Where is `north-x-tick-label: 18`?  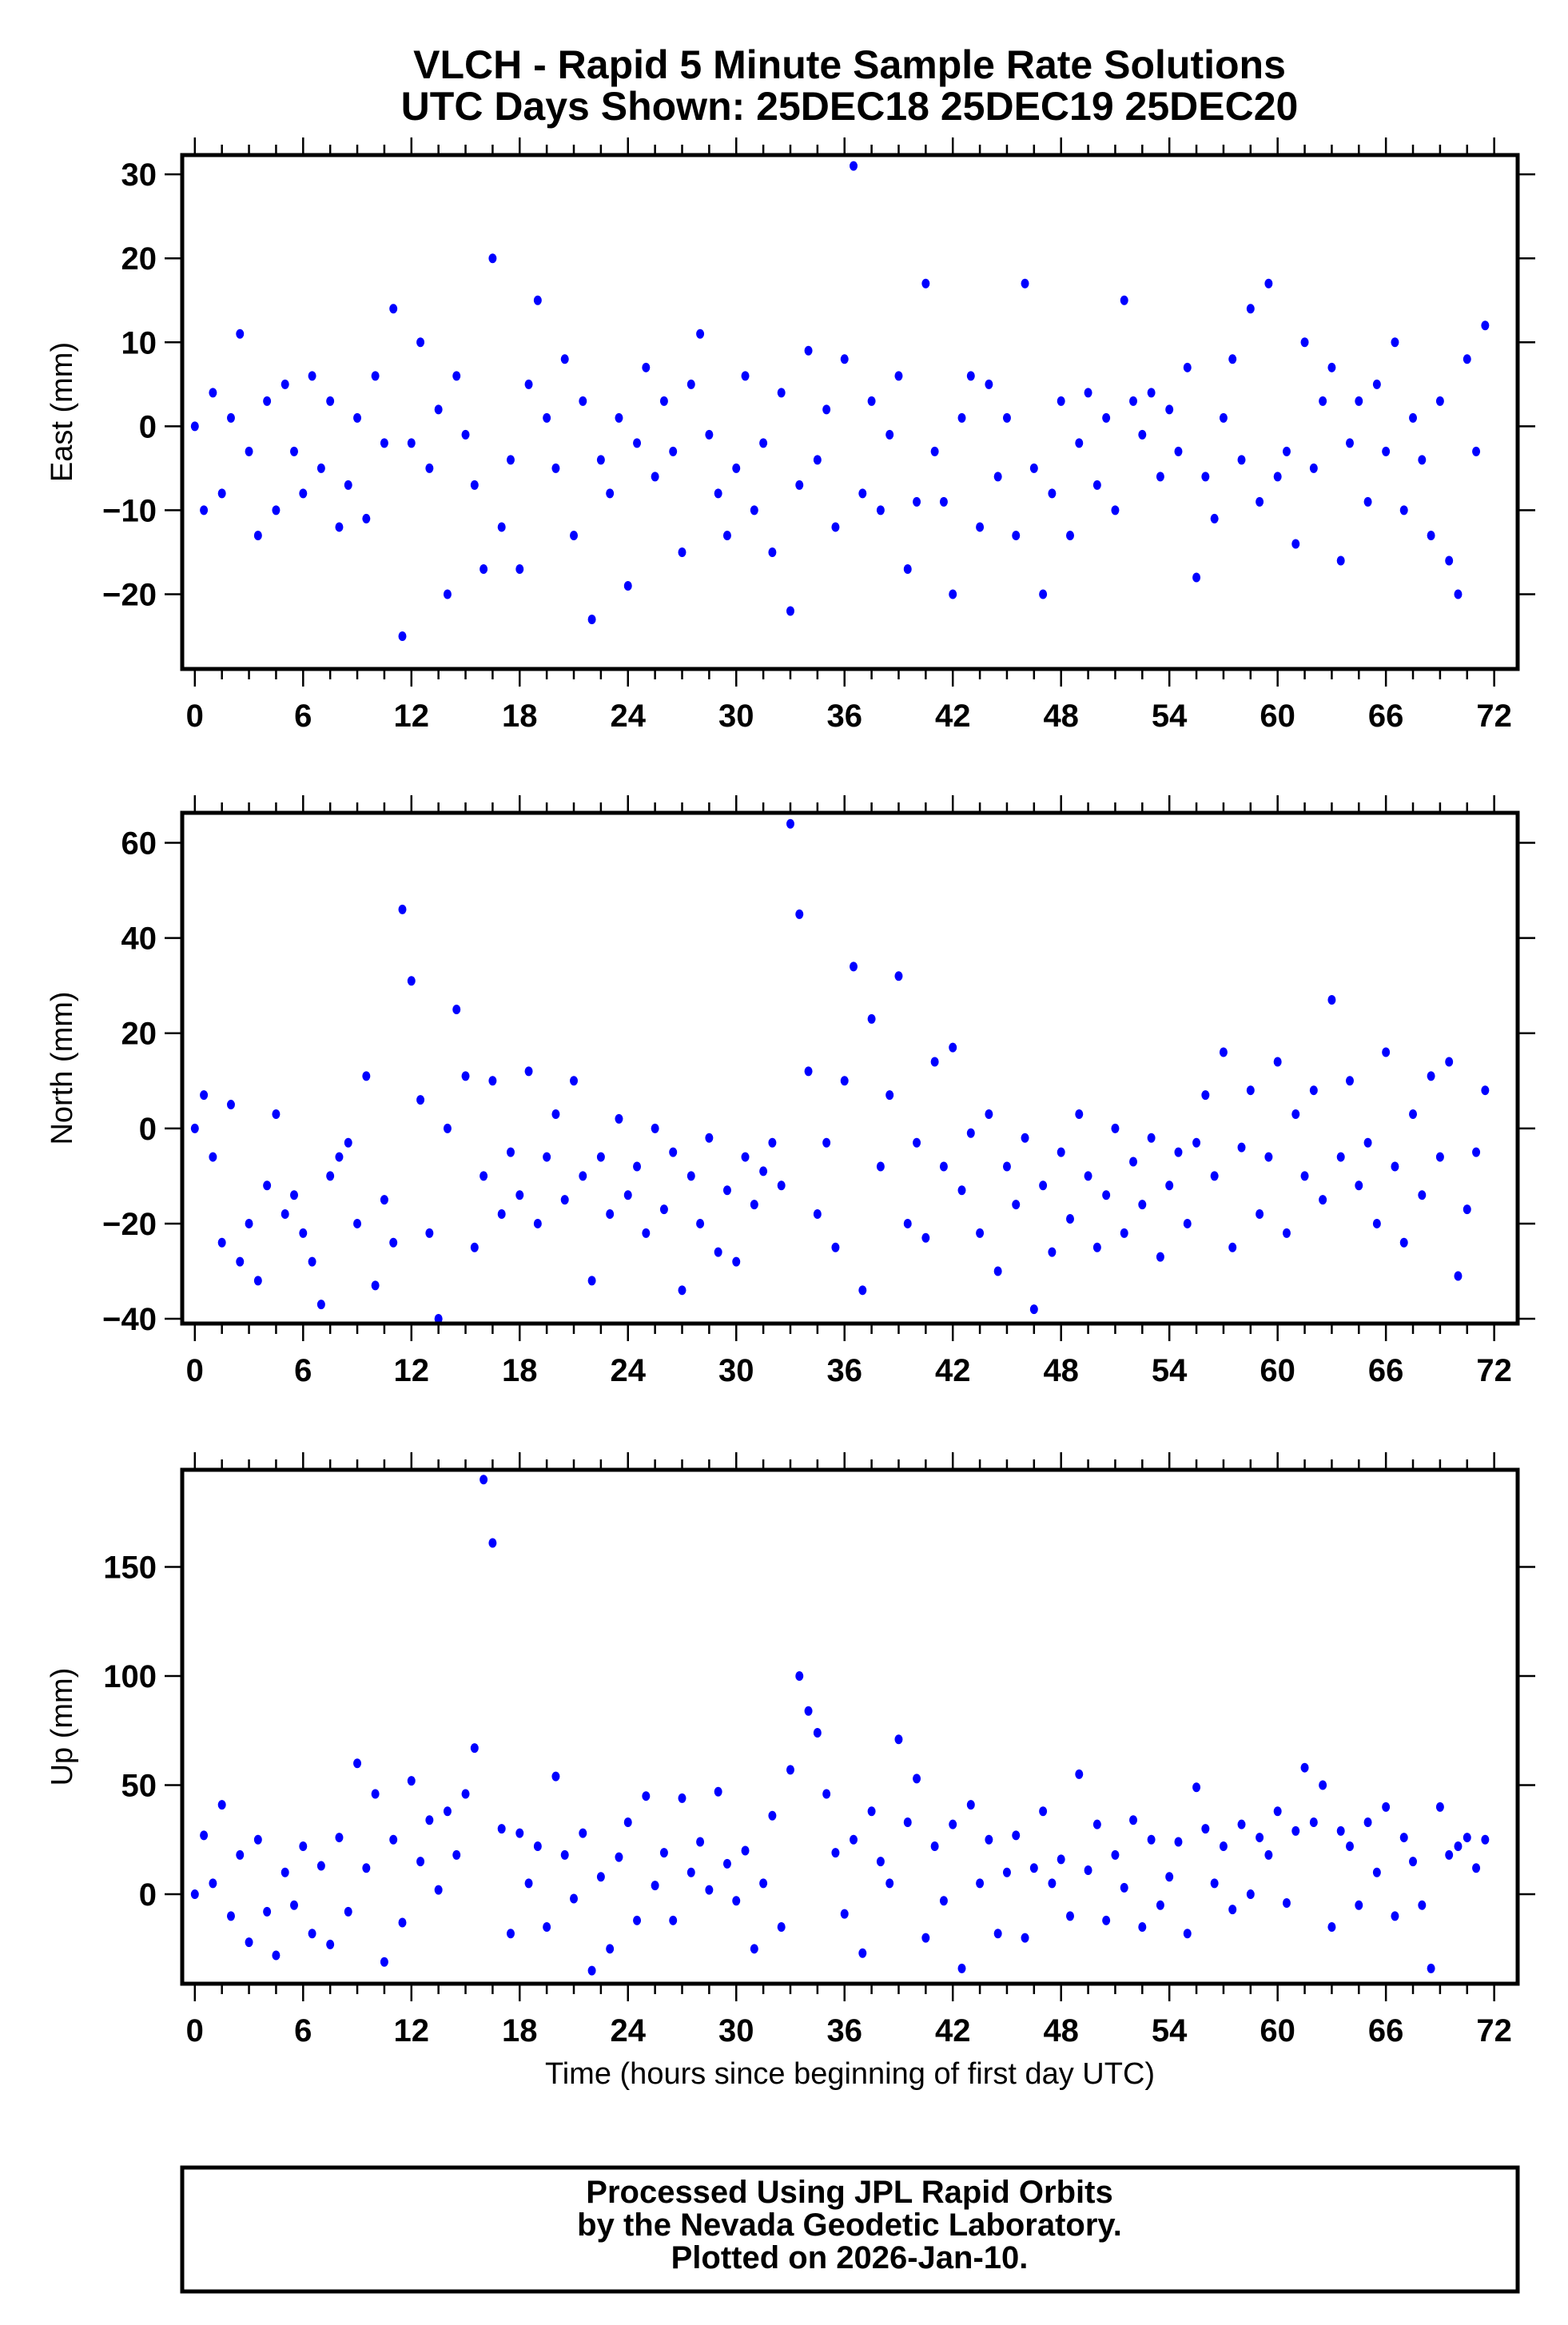 north-x-tick-label: 18 is located at coordinates (520, 1370).